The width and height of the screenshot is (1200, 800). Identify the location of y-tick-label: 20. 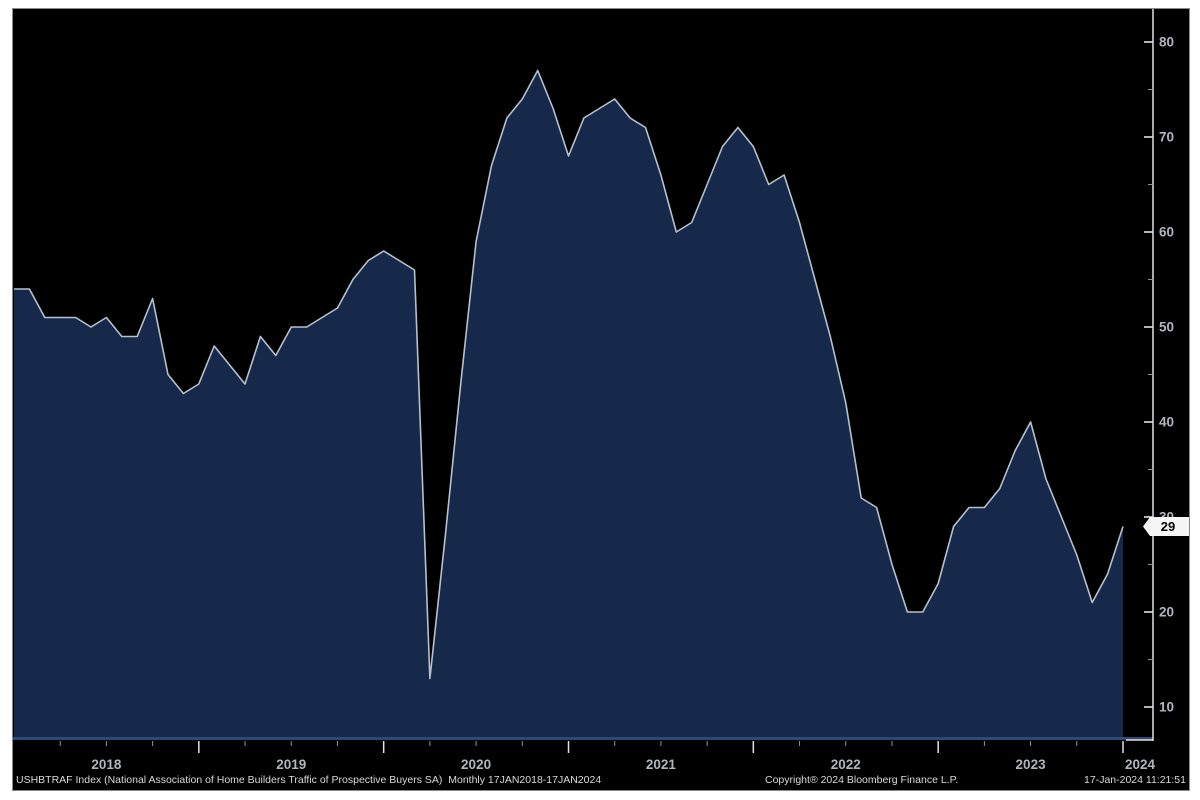
(1166, 612).